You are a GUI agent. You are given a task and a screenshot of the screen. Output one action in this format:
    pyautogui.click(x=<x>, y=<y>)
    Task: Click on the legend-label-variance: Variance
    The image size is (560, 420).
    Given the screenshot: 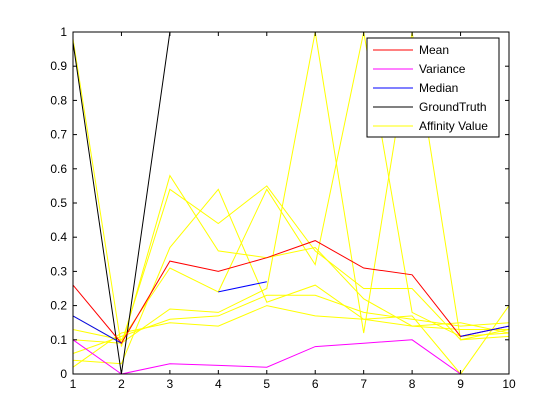 What is the action you would take?
    pyautogui.click(x=442, y=69)
    